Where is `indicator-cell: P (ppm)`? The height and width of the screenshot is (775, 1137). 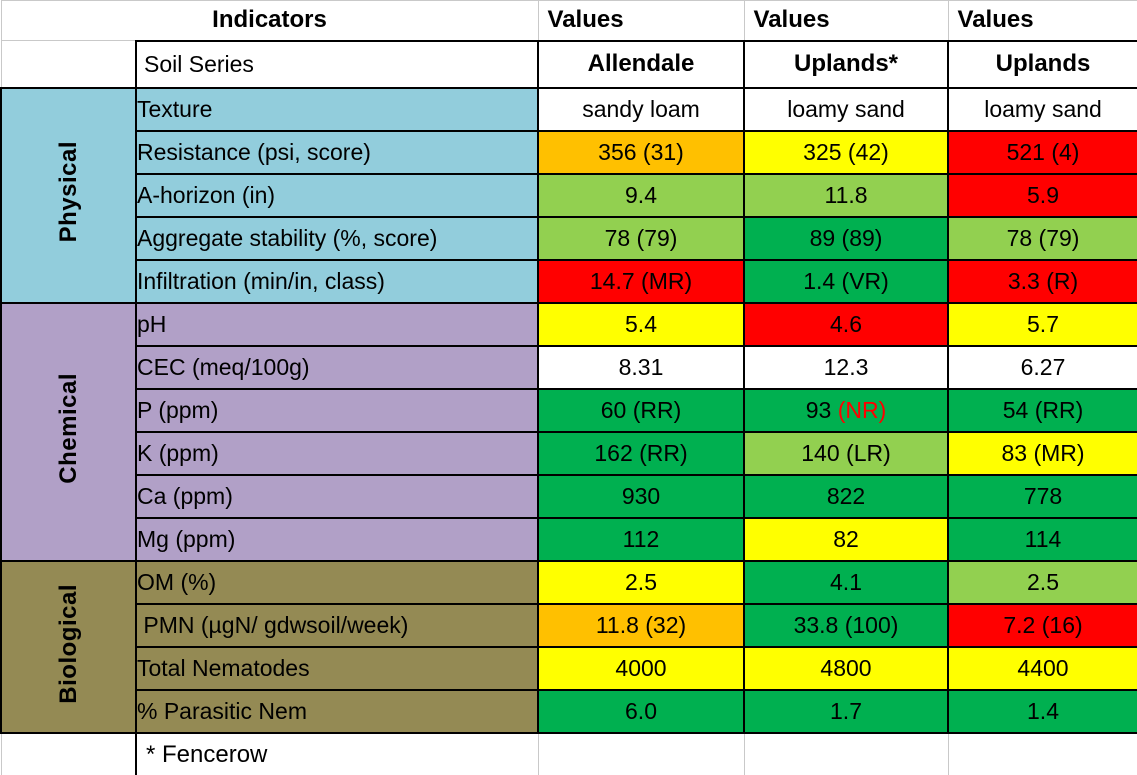
indicator-cell: P (ppm) is located at coordinates (337, 410).